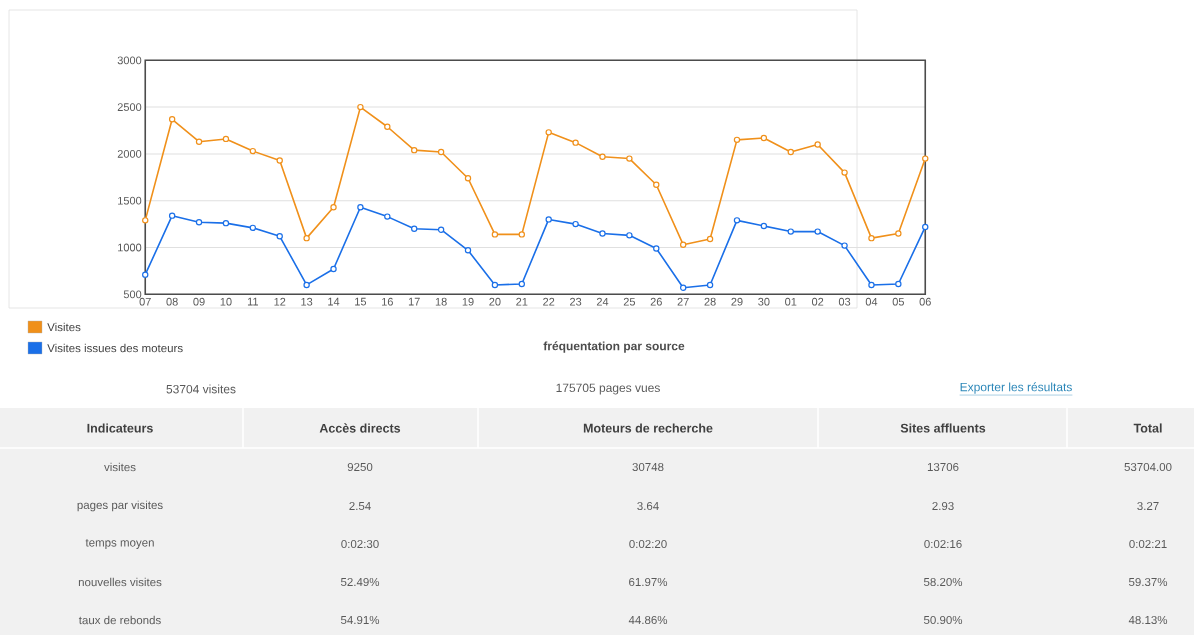 The image size is (1194, 635). What do you see at coordinates (817, 301) in the screenshot?
I see `x-tick-label: 02` at bounding box center [817, 301].